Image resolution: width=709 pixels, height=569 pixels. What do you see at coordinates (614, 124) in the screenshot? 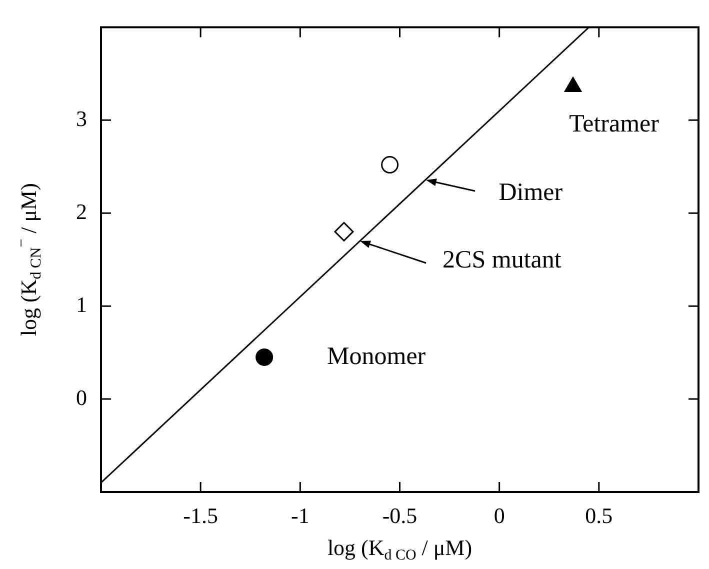
I see `annotation: Tetramer` at bounding box center [614, 124].